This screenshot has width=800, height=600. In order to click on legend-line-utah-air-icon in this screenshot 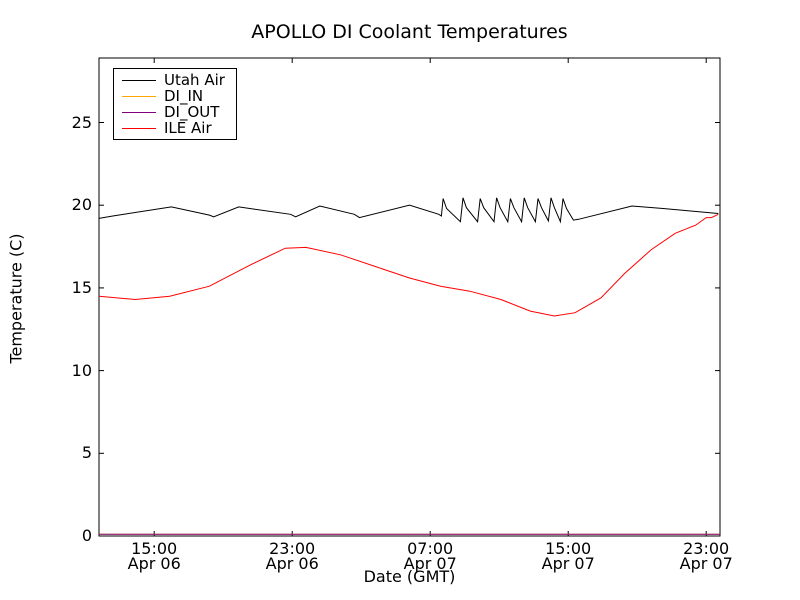, I will do `click(139, 80)`.